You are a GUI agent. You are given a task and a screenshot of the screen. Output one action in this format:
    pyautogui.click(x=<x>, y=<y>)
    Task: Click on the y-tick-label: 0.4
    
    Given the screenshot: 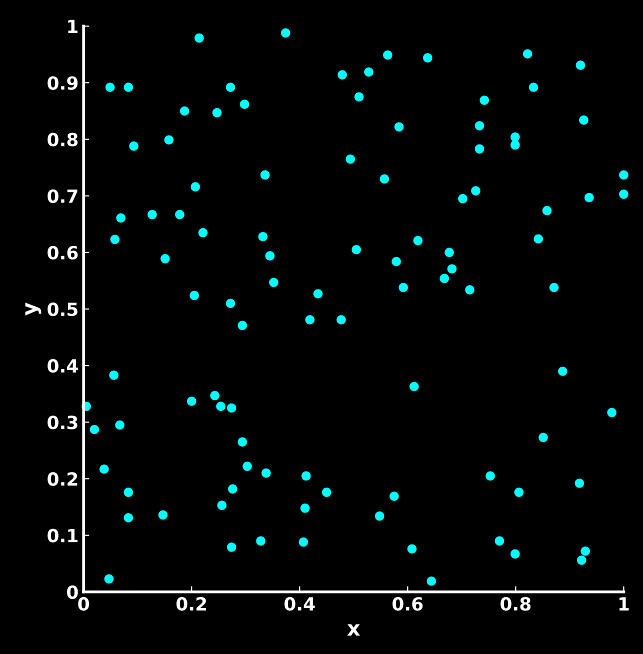 What is the action you would take?
    pyautogui.click(x=63, y=366)
    